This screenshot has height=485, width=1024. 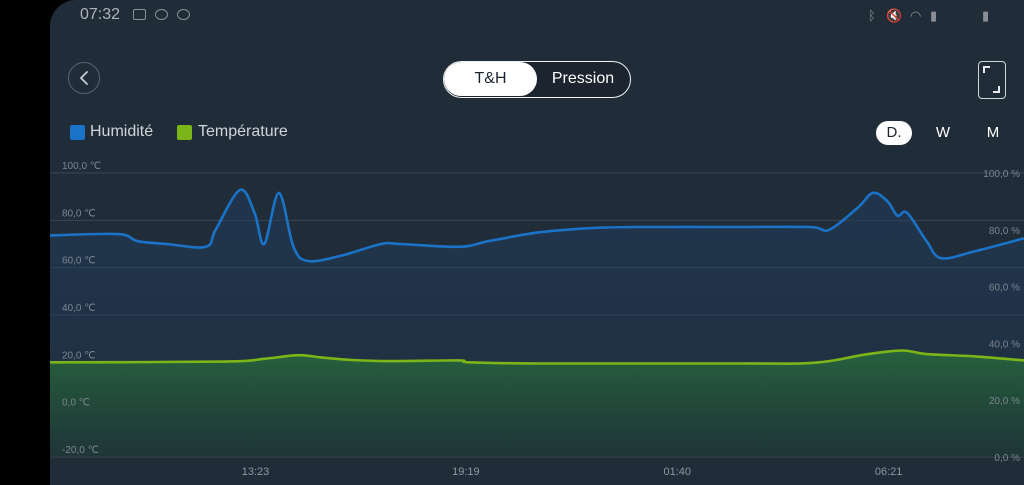 I want to click on tab-pressure: Pression, so click(x=583, y=78).